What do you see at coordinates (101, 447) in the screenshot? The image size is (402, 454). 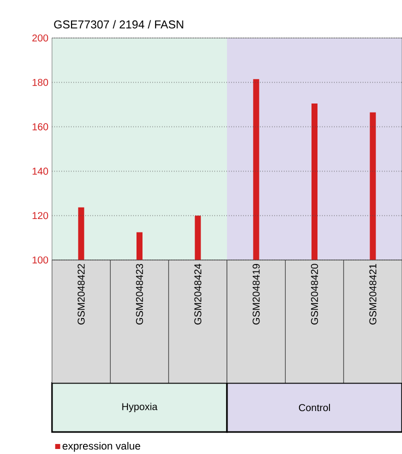 I see `legend-label: expression value` at bounding box center [101, 447].